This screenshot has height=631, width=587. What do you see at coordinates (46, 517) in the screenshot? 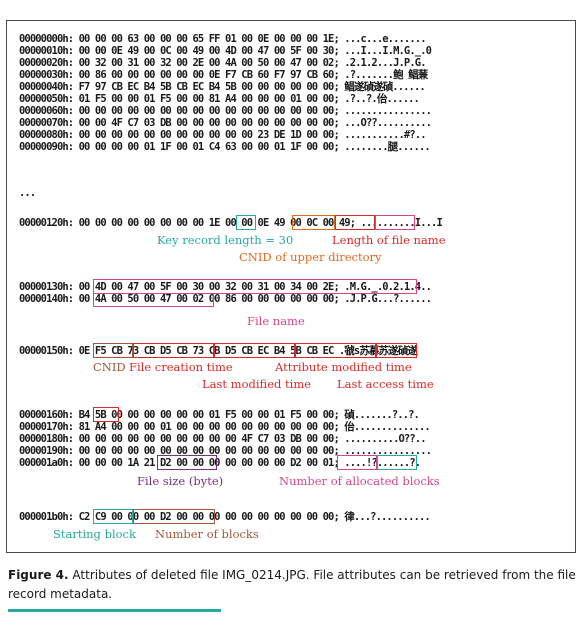
I see `hex-offset: 000001b0h:` at bounding box center [46, 517].